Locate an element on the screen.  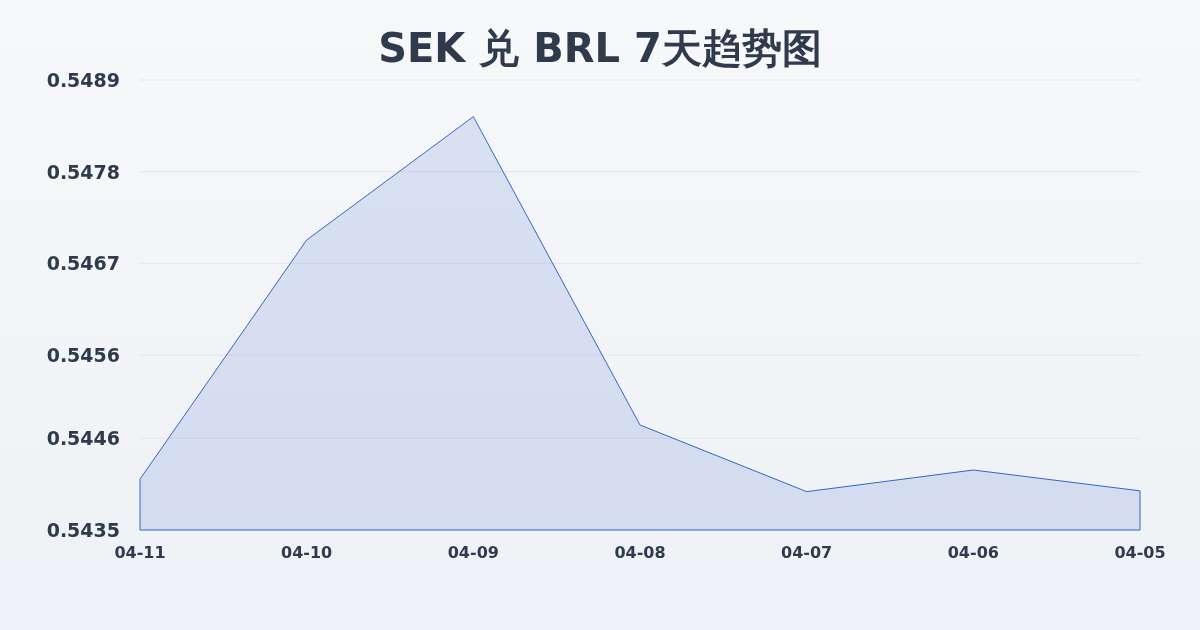
y-tick-label: 0.5467 is located at coordinates (83, 263).